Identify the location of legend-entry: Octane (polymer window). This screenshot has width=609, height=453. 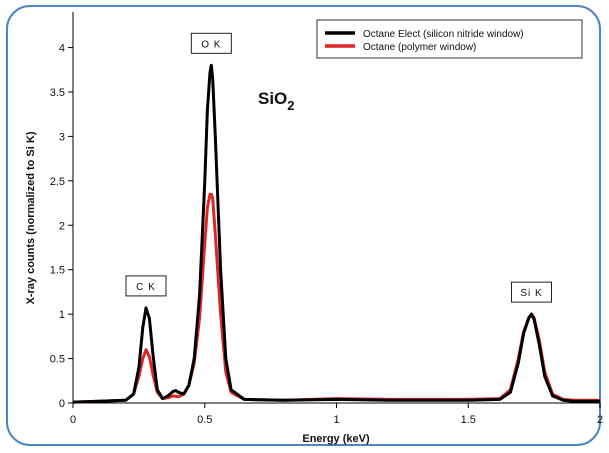
(419, 47).